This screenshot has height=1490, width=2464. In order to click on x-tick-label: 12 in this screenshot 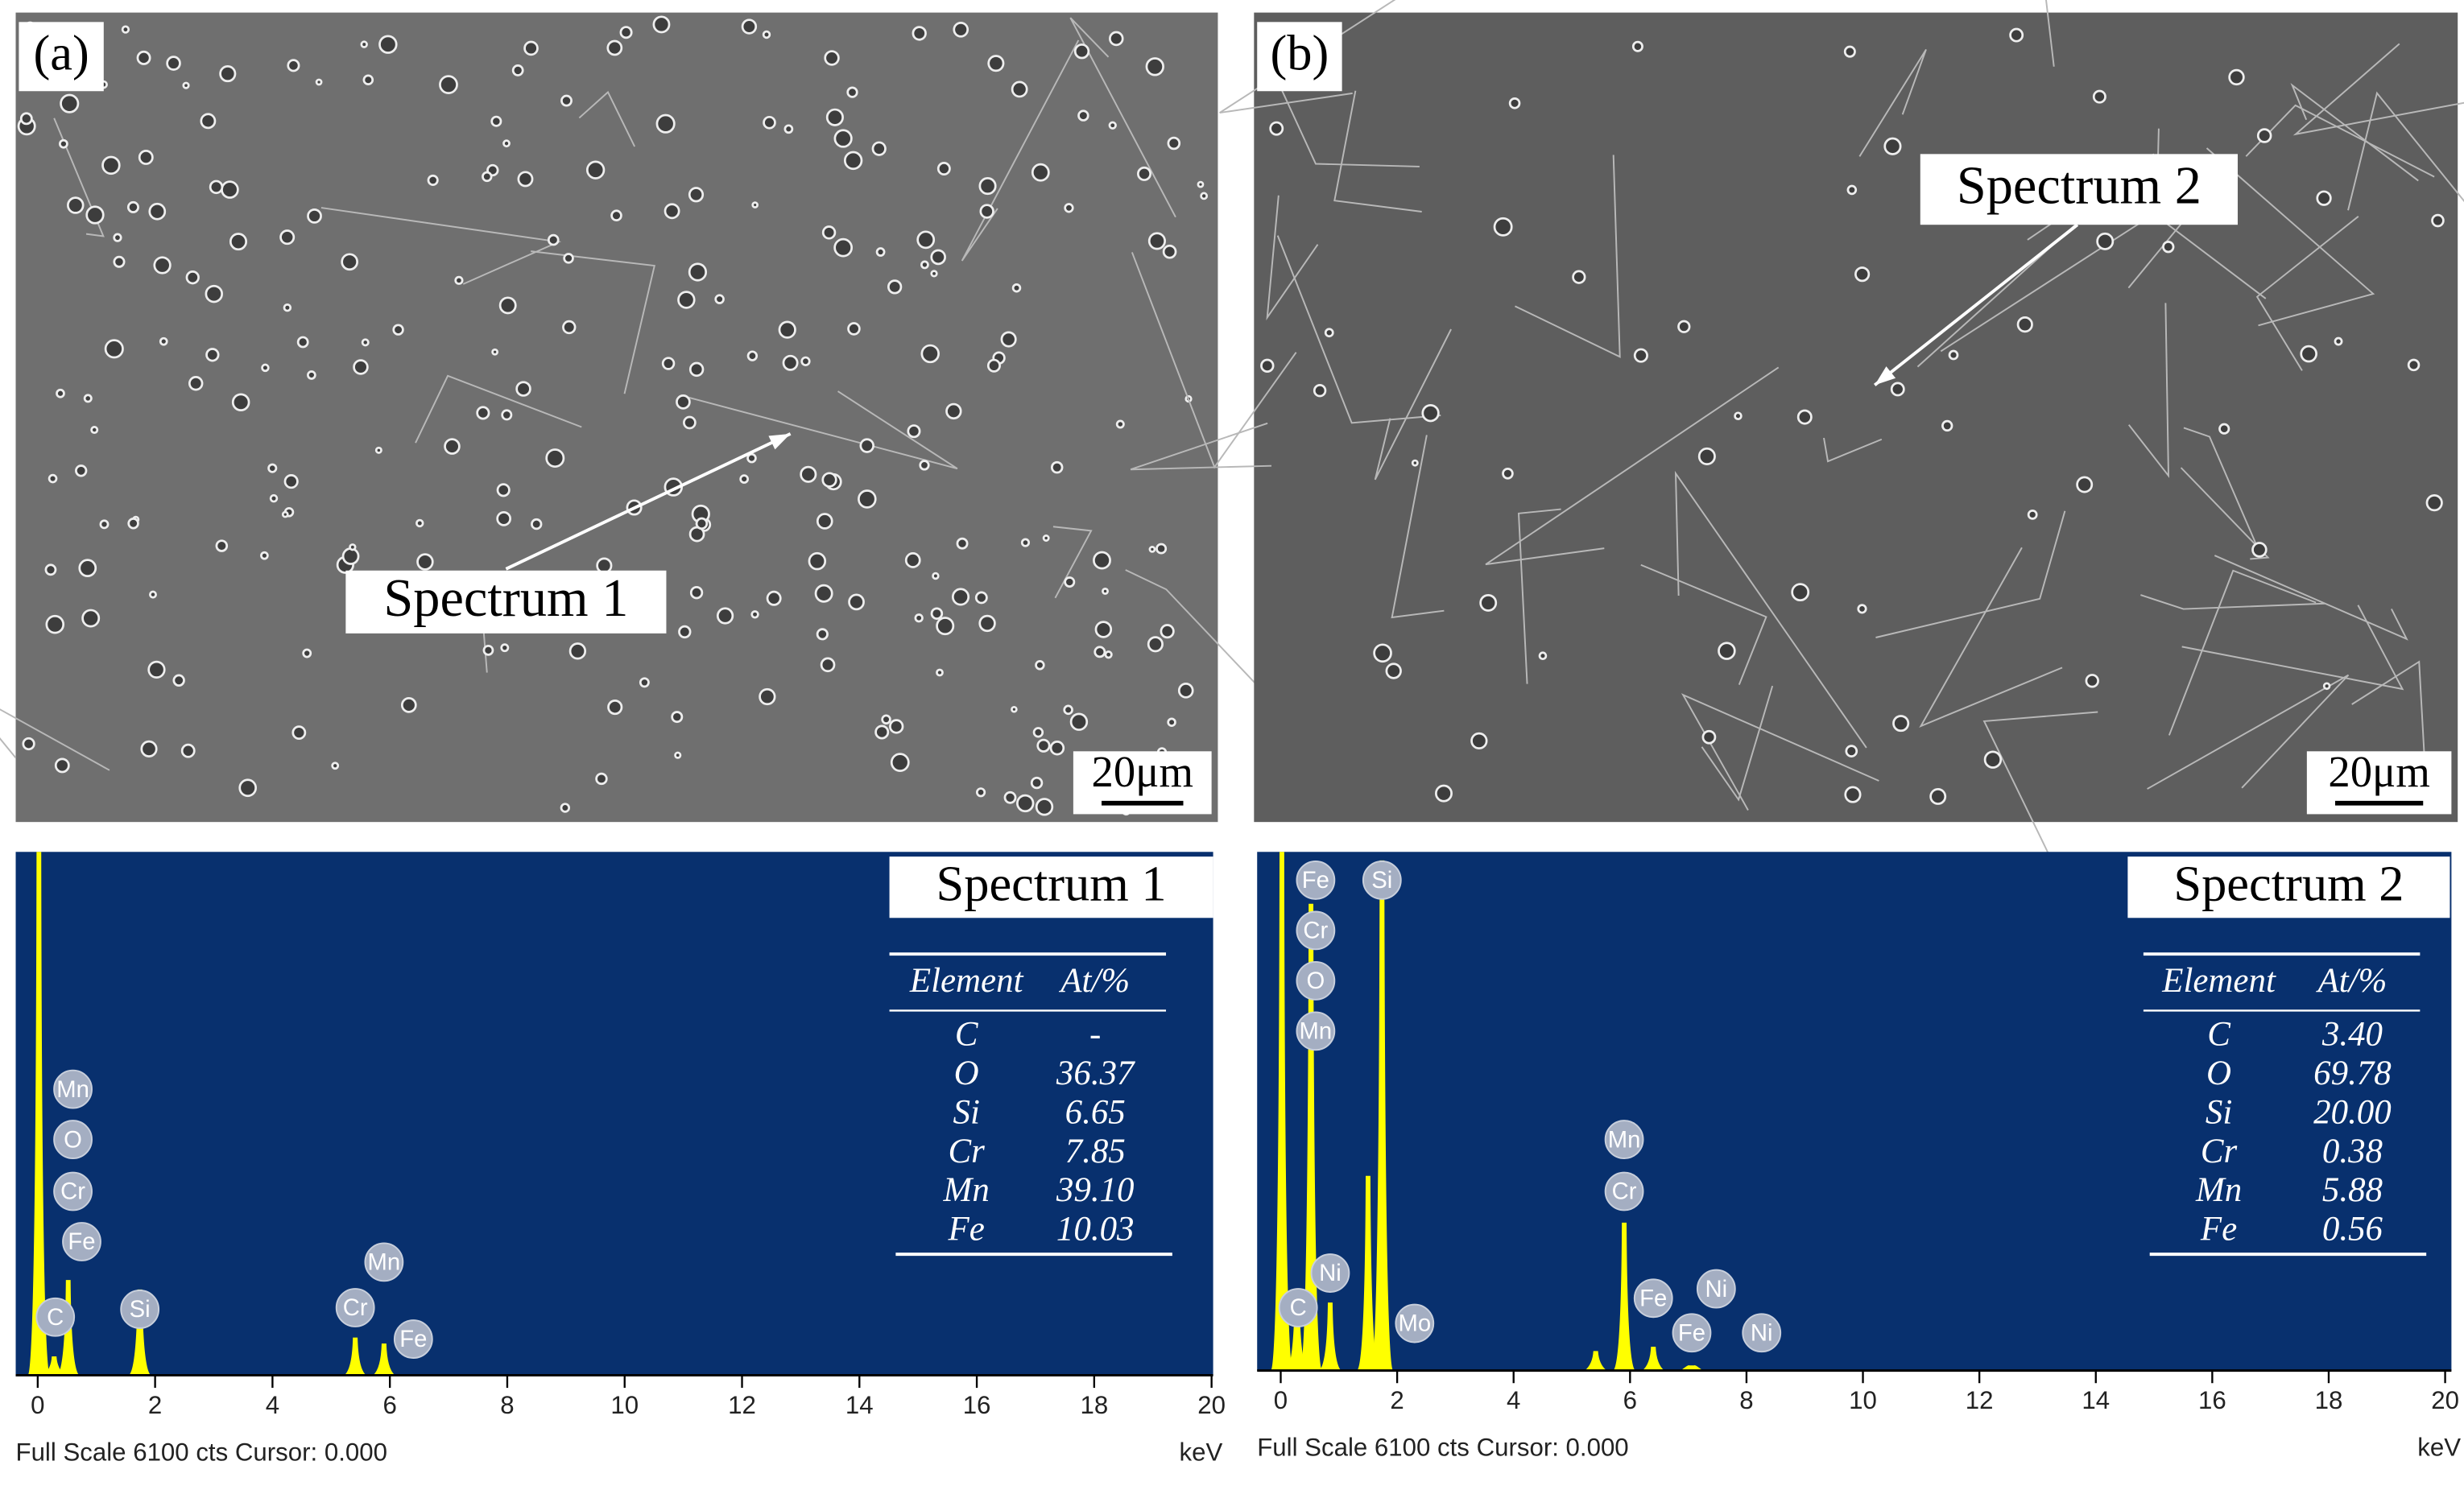, I will do `click(742, 1405)`.